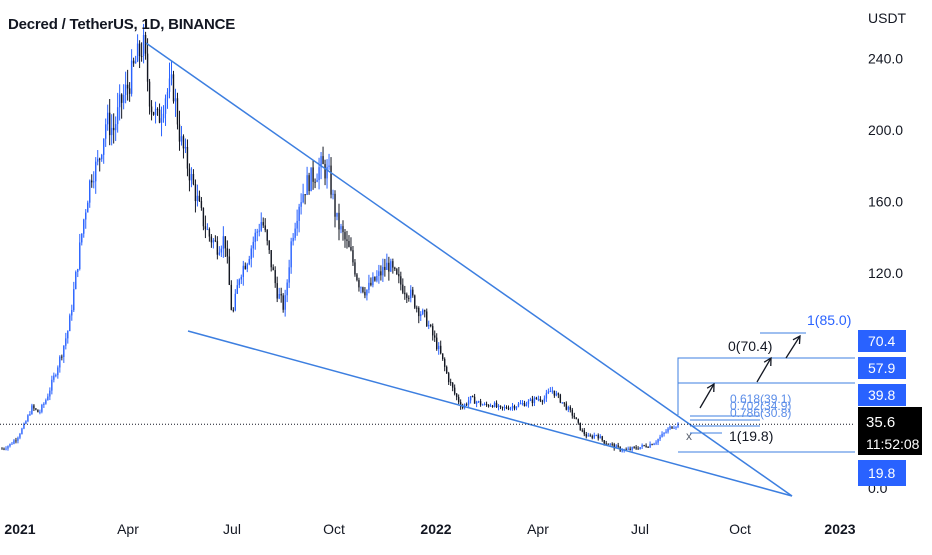 The image size is (932, 555). Describe the element at coordinates (880, 422) in the screenshot. I see `current-price-text: 35.6` at that location.